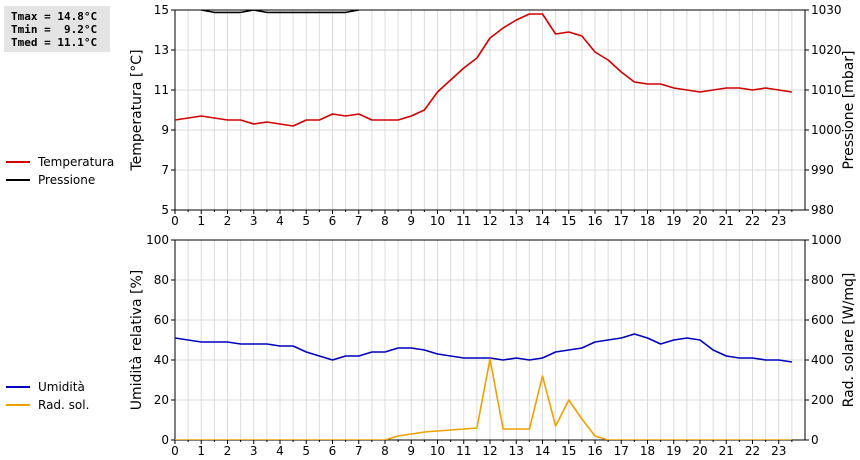 The image size is (860, 460). What do you see at coordinates (161, 90) in the screenshot?
I see `y-tick-label: 11` at bounding box center [161, 90].